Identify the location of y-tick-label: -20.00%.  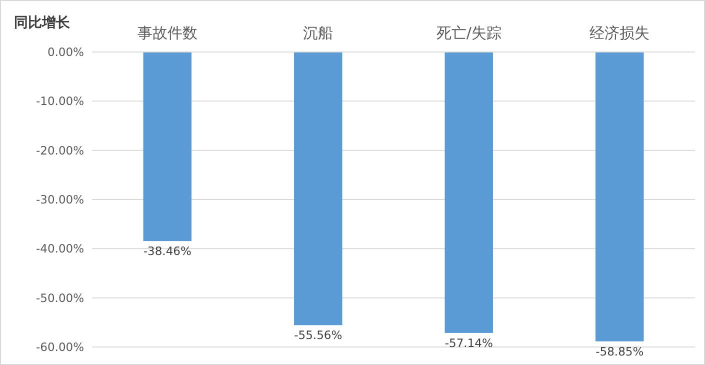
(60, 150).